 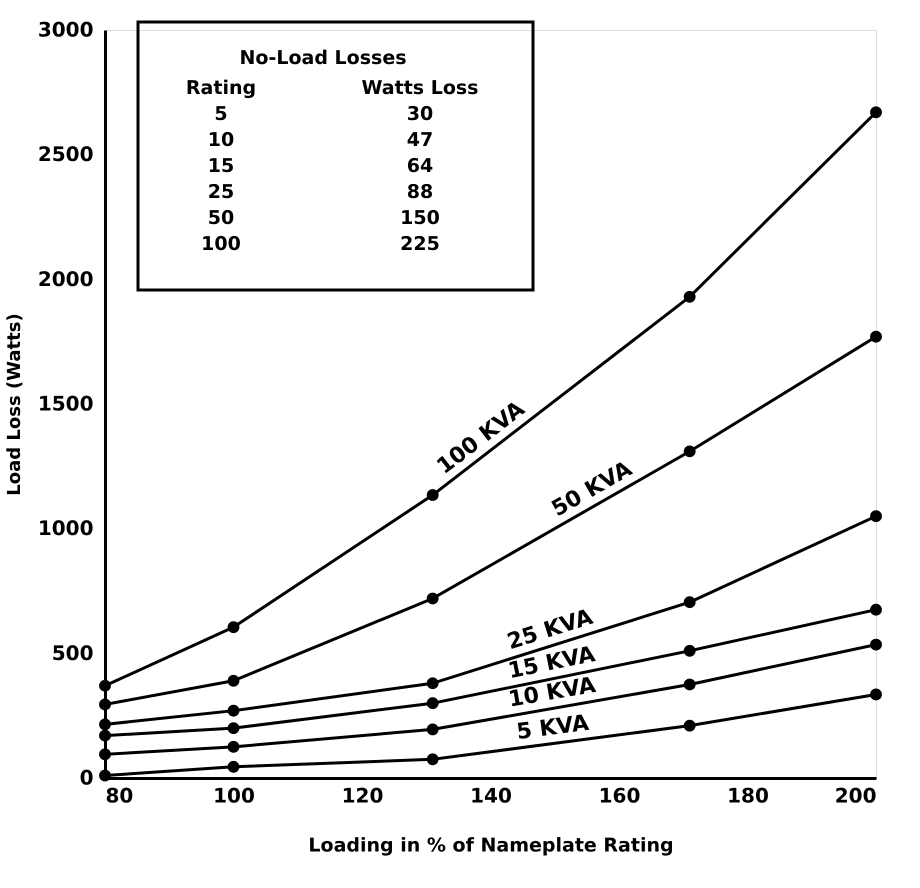 I want to click on text: 5 KVA, so click(x=552, y=728).